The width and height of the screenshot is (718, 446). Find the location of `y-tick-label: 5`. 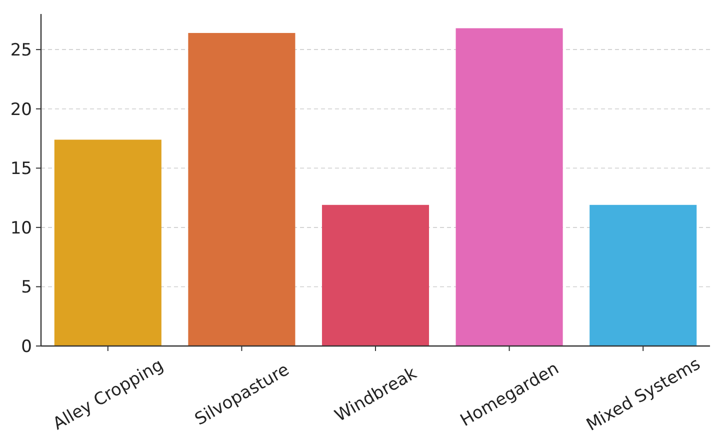

y-tick-label: 5 is located at coordinates (26, 288).